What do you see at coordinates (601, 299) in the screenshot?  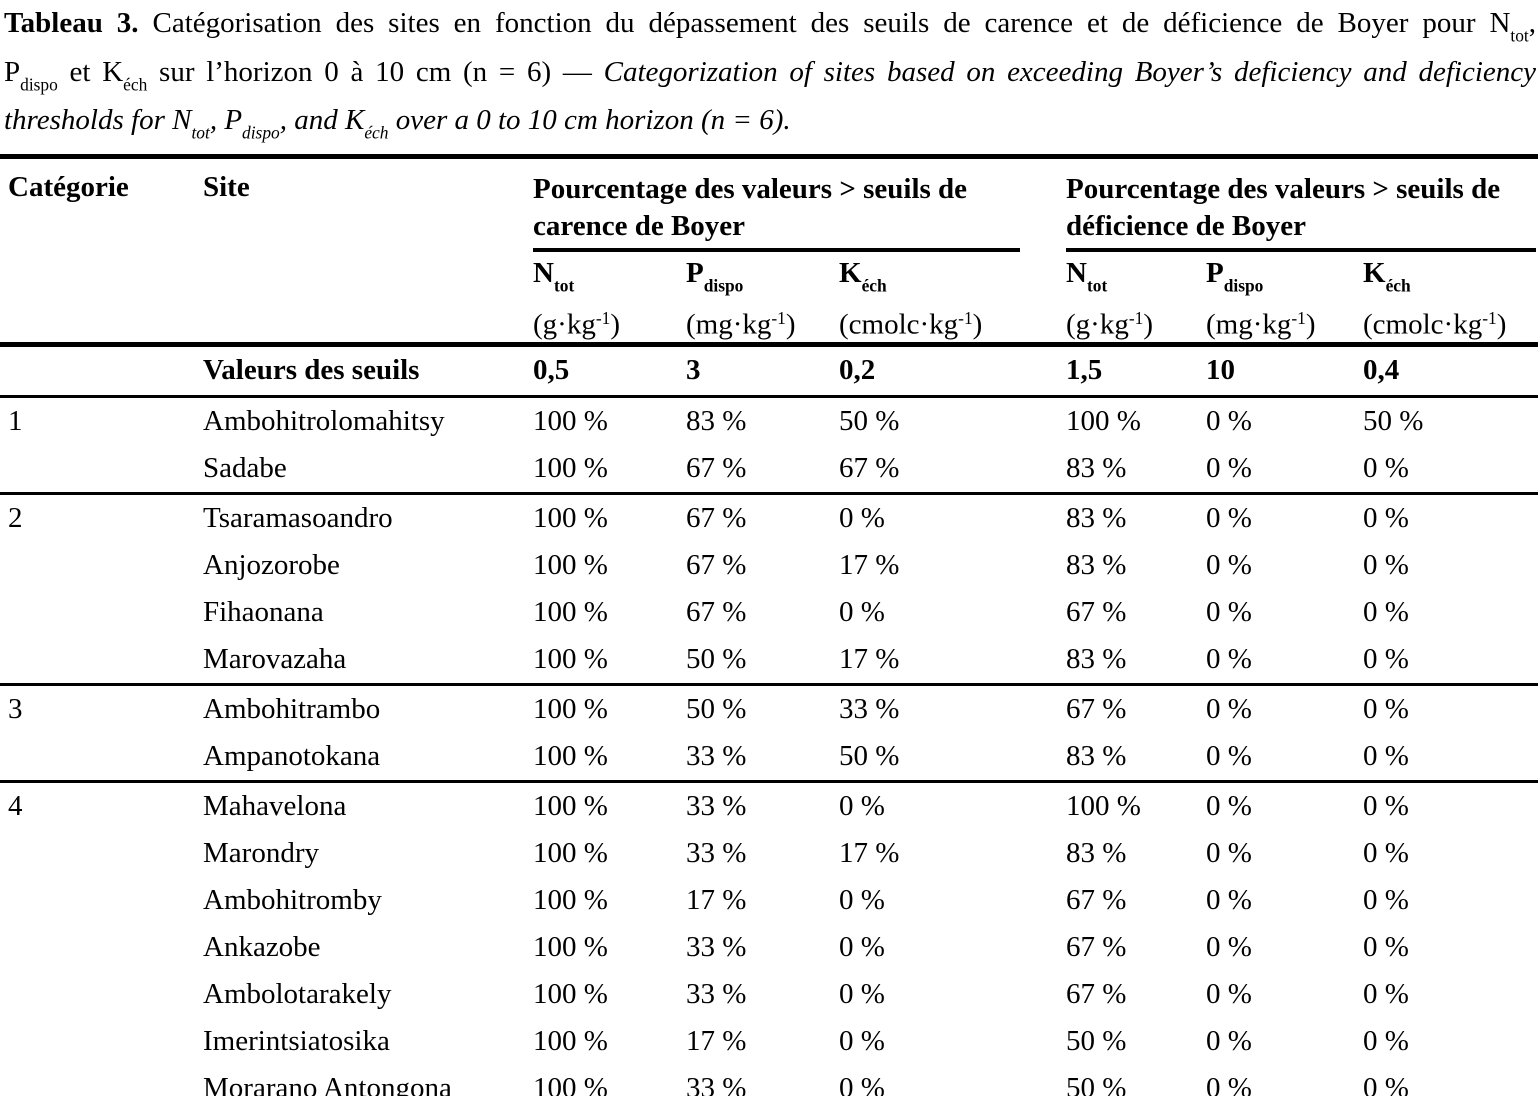 I see `subcol-header: Ntot (g·kg-1)` at bounding box center [601, 299].